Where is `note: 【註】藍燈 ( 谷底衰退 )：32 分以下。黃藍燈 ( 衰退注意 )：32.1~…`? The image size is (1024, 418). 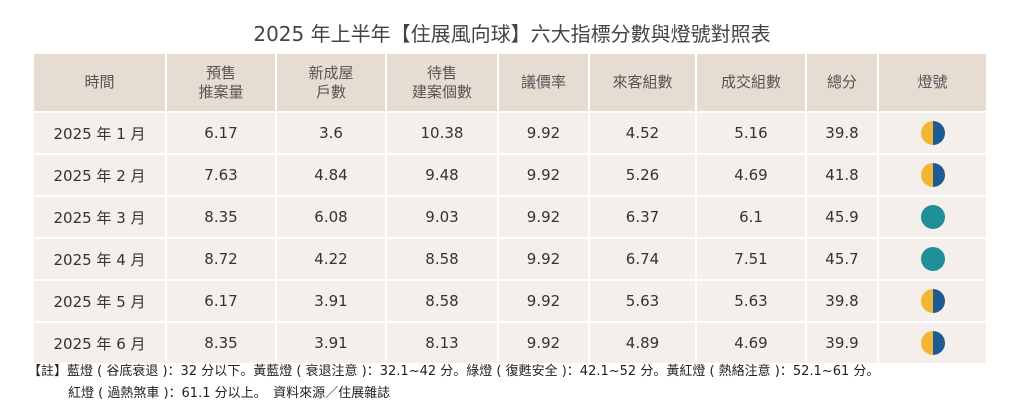 note: 【註】藍燈 ( 谷底衰退 )：32 分以下。黃藍燈 ( 衰退注意 )：32.1~… is located at coordinates (454, 371).